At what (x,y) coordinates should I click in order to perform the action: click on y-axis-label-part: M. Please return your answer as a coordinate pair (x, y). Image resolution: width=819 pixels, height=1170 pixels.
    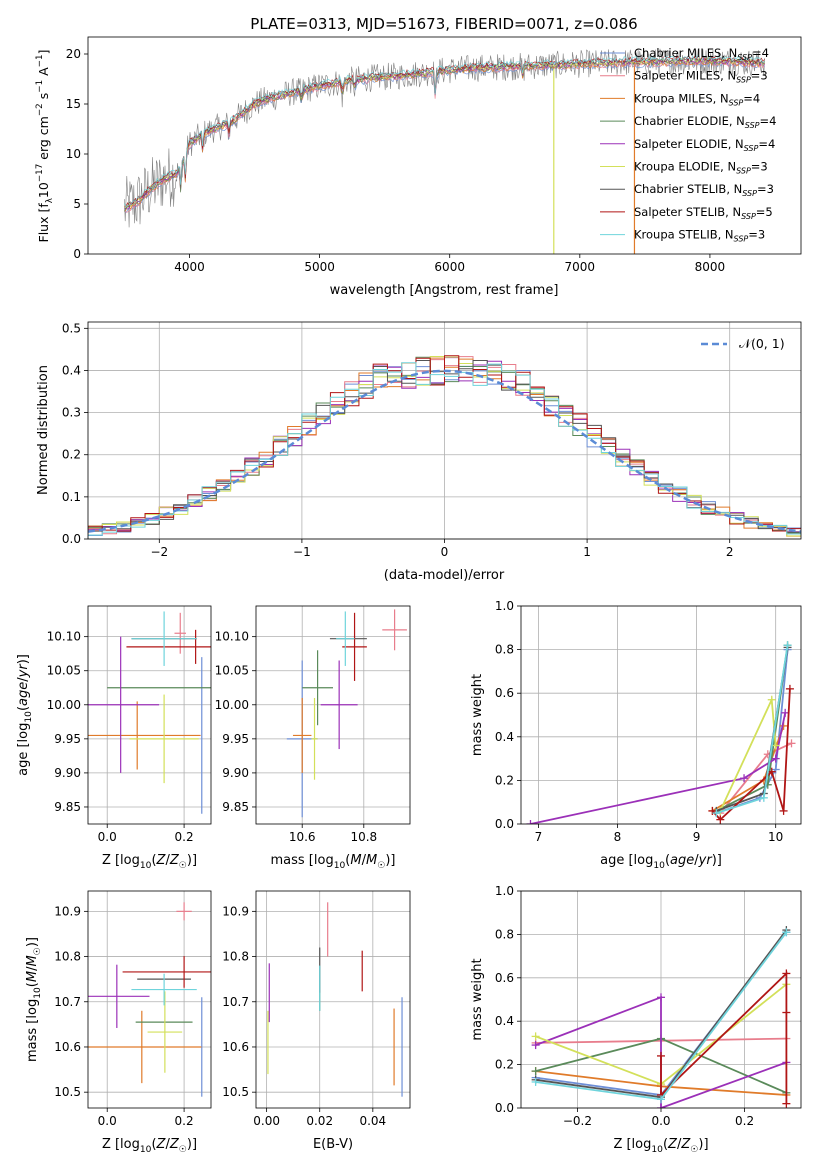
    Looking at the image, I should click on (32, 960).